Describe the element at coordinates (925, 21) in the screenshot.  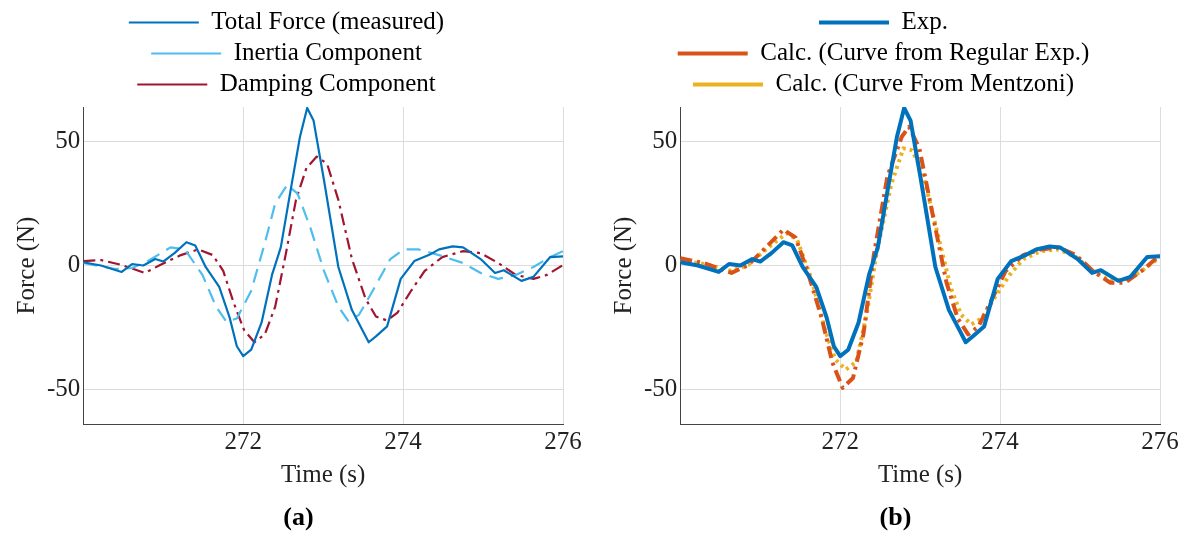
I see `legend-label: Exp.` at that location.